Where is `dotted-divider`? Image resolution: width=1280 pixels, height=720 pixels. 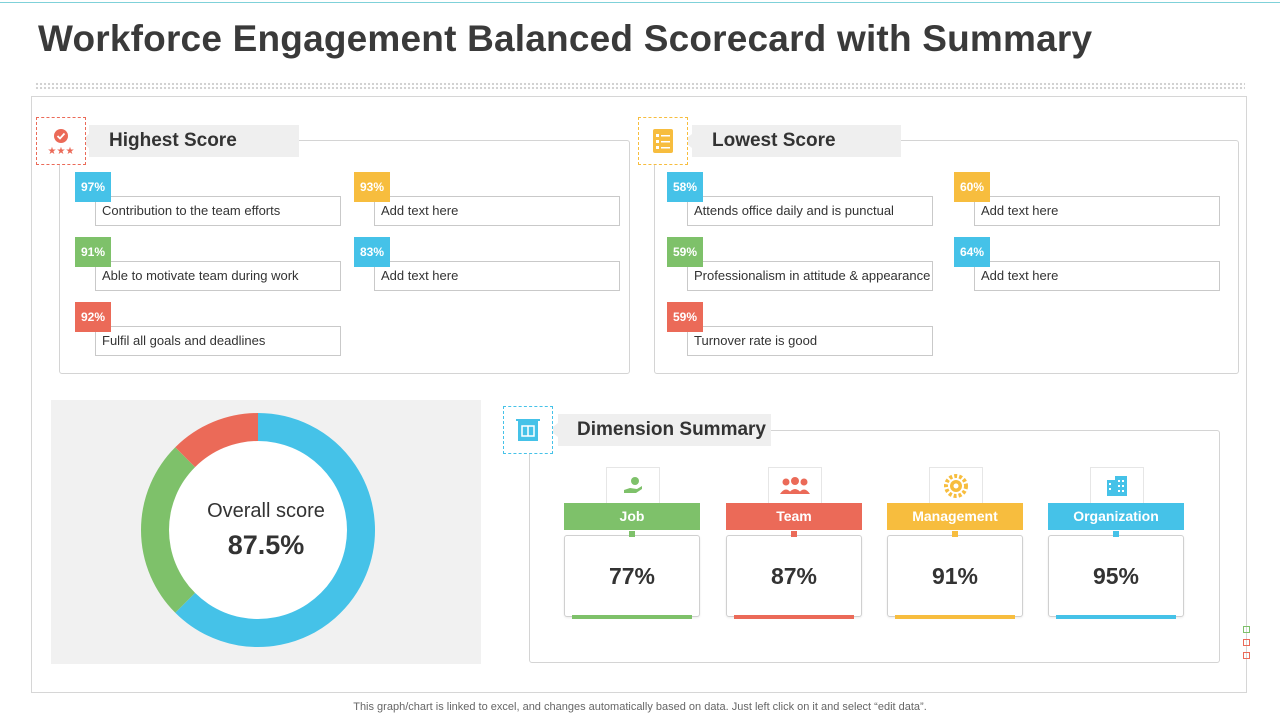
dotted-divider is located at coordinates (640, 86).